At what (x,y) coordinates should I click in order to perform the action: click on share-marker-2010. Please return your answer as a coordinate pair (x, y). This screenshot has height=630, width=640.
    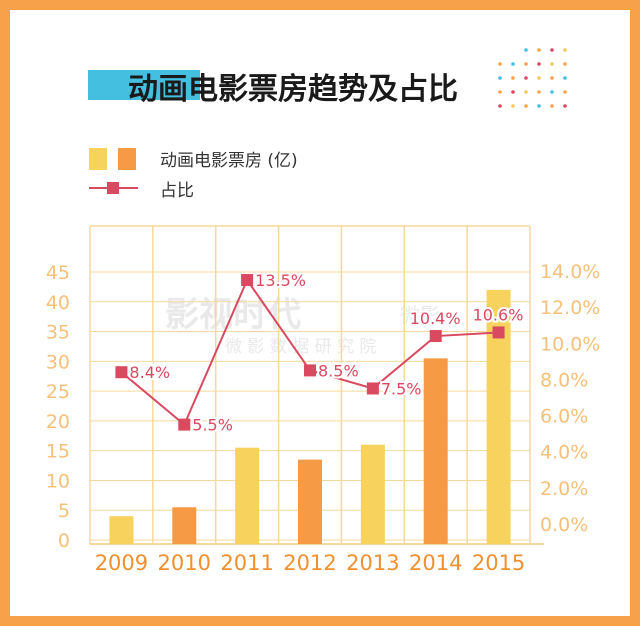
    Looking at the image, I should click on (184, 424).